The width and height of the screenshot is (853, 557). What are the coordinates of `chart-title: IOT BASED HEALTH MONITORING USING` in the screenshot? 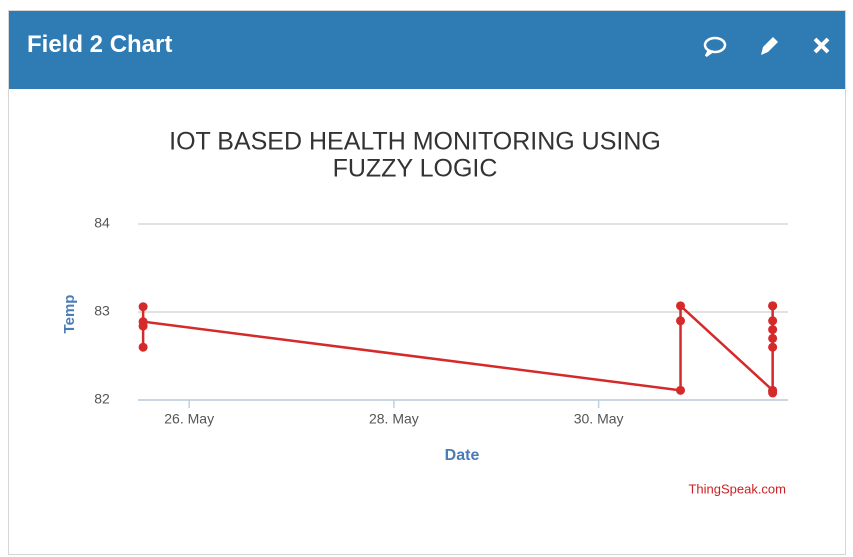 It's located at (415, 142).